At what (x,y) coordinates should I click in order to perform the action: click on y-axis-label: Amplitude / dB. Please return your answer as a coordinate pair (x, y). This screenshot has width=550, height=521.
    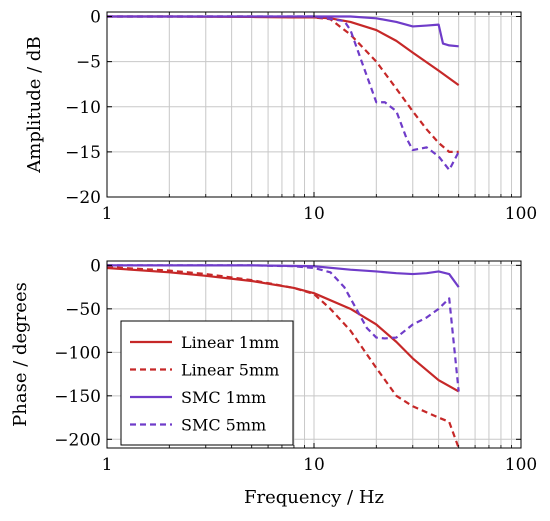
    Looking at the image, I should click on (34, 104).